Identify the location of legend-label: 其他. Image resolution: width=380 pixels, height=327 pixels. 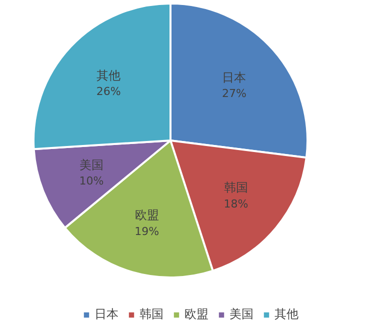
(286, 314).